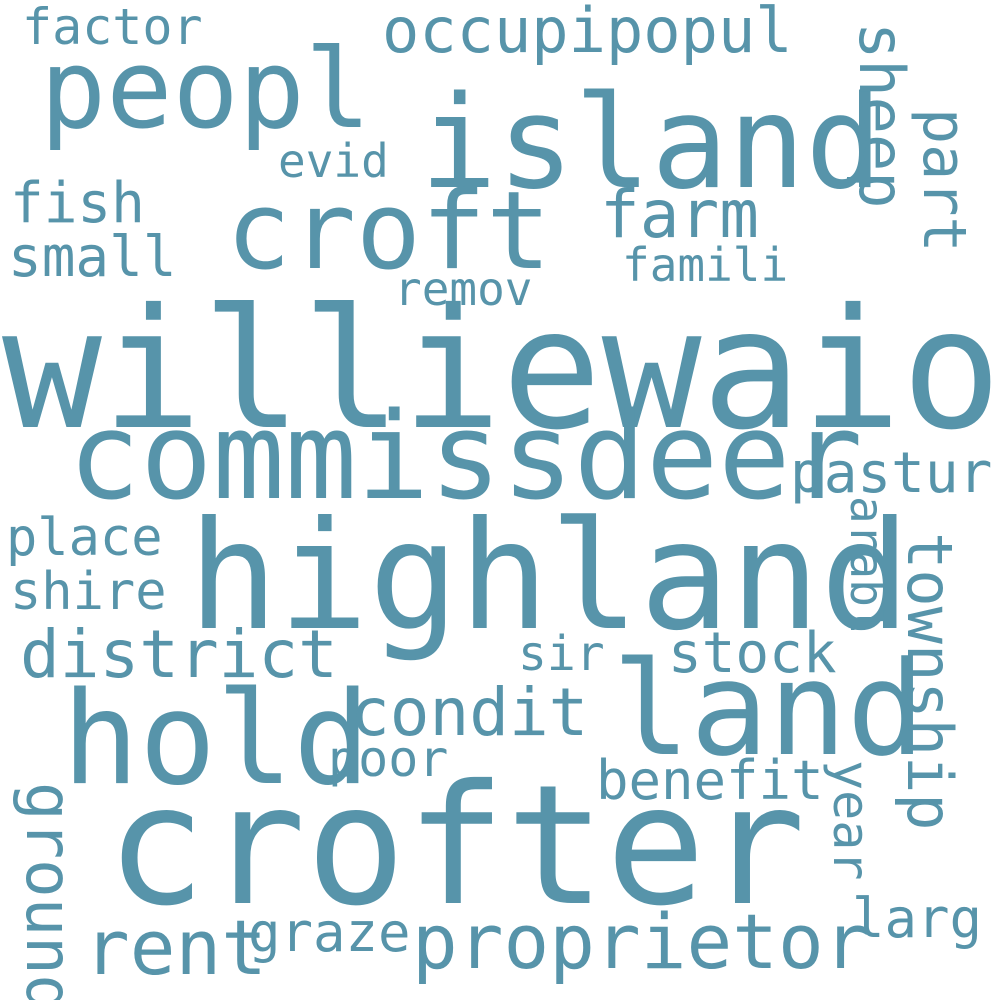 The height and width of the screenshot is (1000, 1000). Describe the element at coordinates (561, 654) in the screenshot. I see `word-sir: sir` at that location.